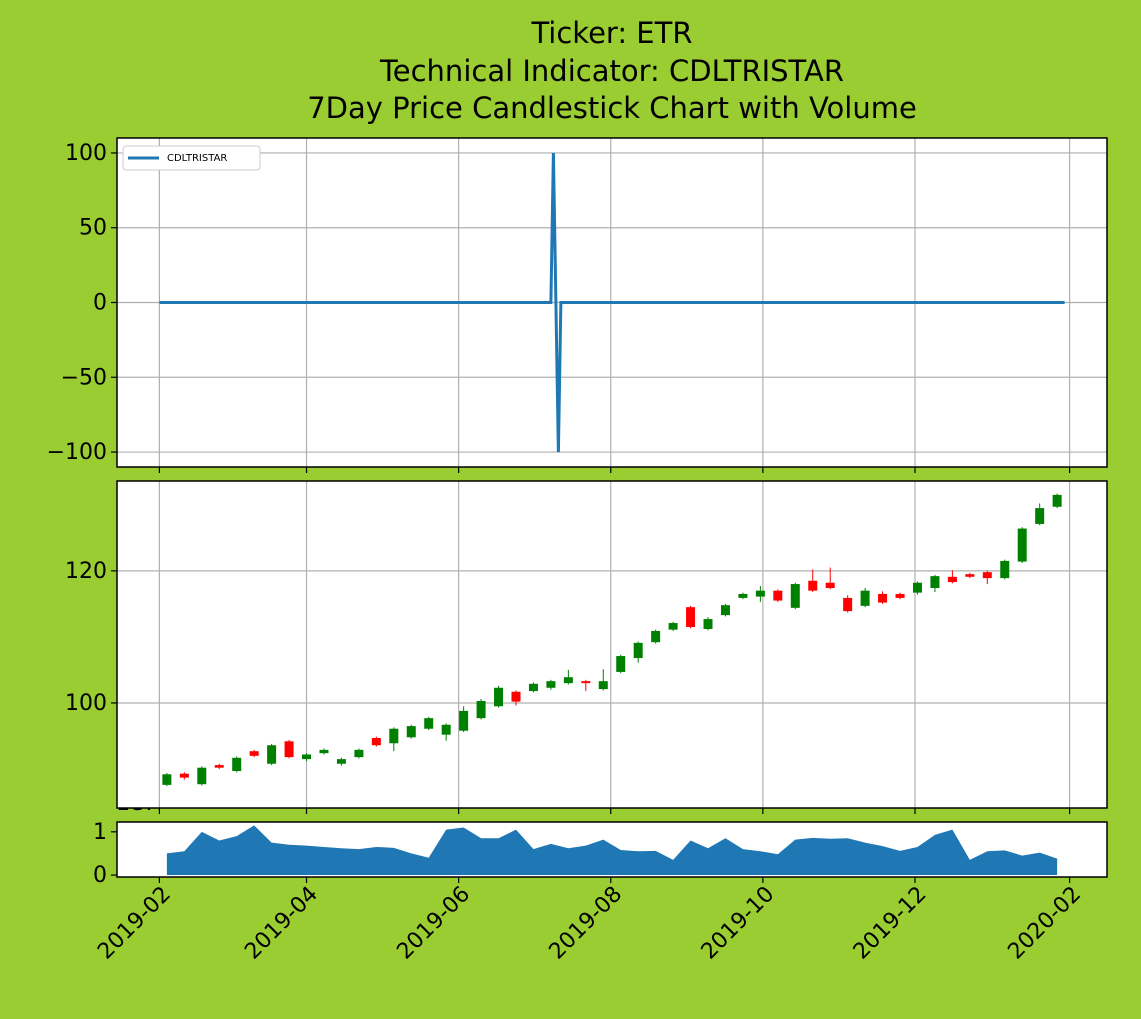 Image resolution: width=1141 pixels, height=1019 pixels. I want to click on chart-title: Ticker: ETR, so click(611, 33).